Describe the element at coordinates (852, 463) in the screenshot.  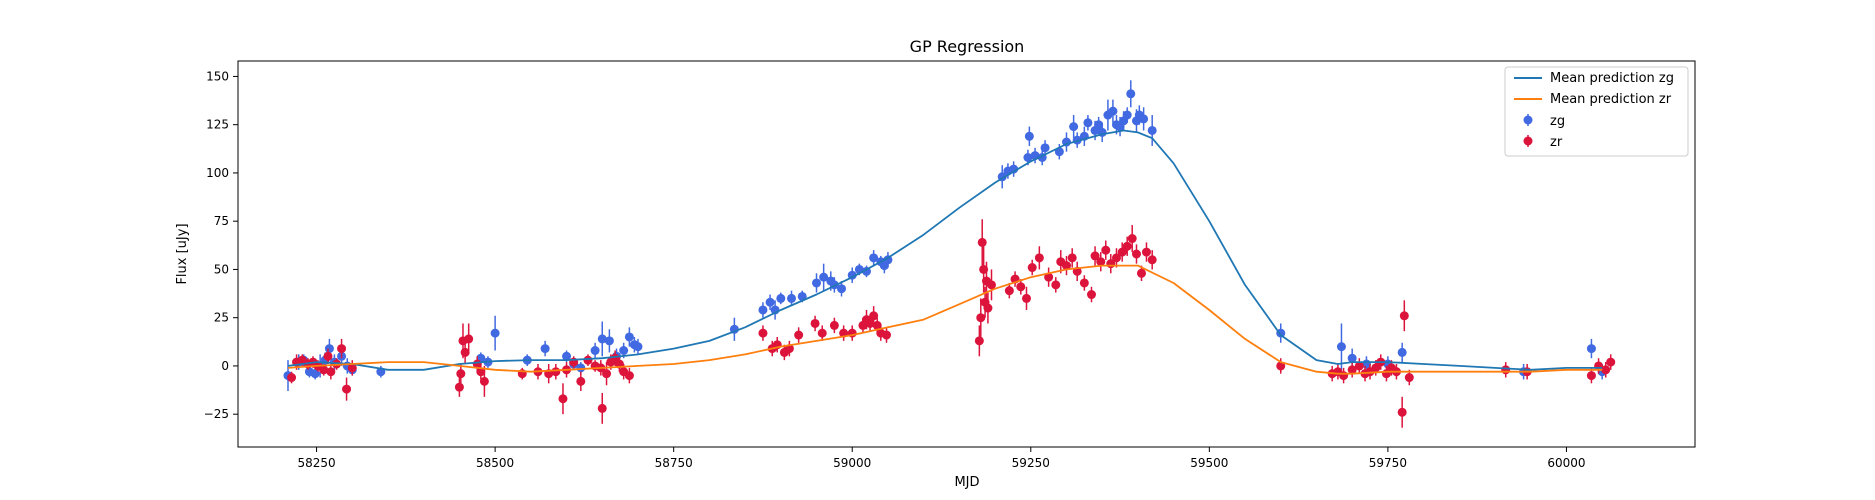
I see `x-tick-label-59000: 59000` at that location.